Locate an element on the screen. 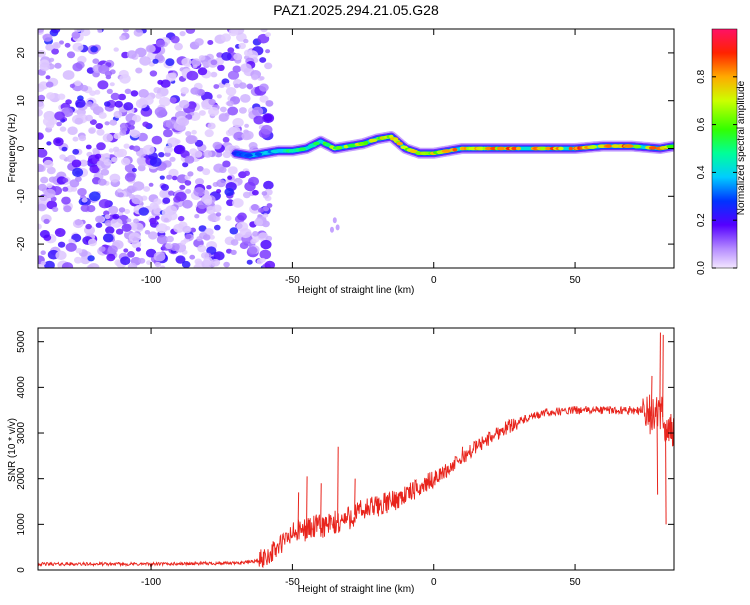  colorbar-gradient is located at coordinates (724, 148).